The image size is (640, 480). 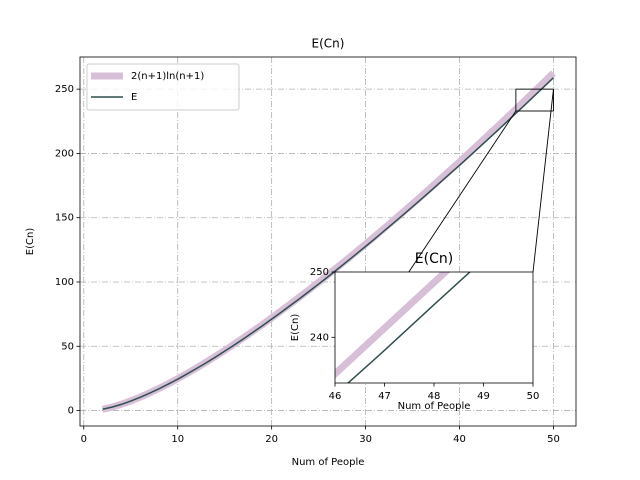 What do you see at coordinates (67, 346) in the screenshot?
I see `y-tick-label: 50` at bounding box center [67, 346].